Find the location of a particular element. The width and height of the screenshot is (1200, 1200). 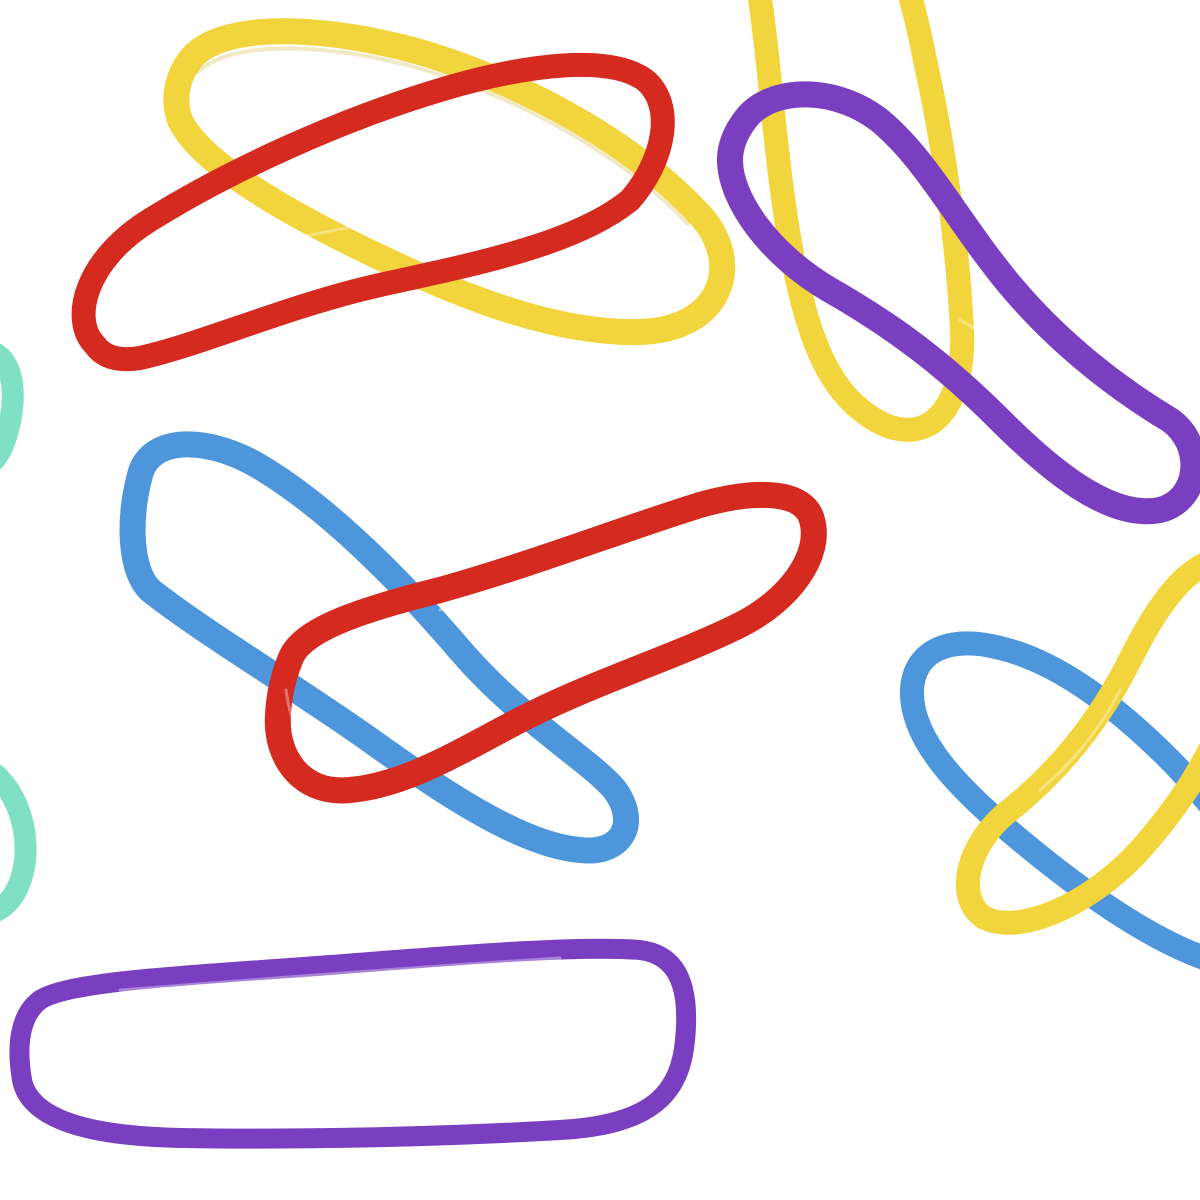

purple-band-upper-right is located at coordinates (958, 303).